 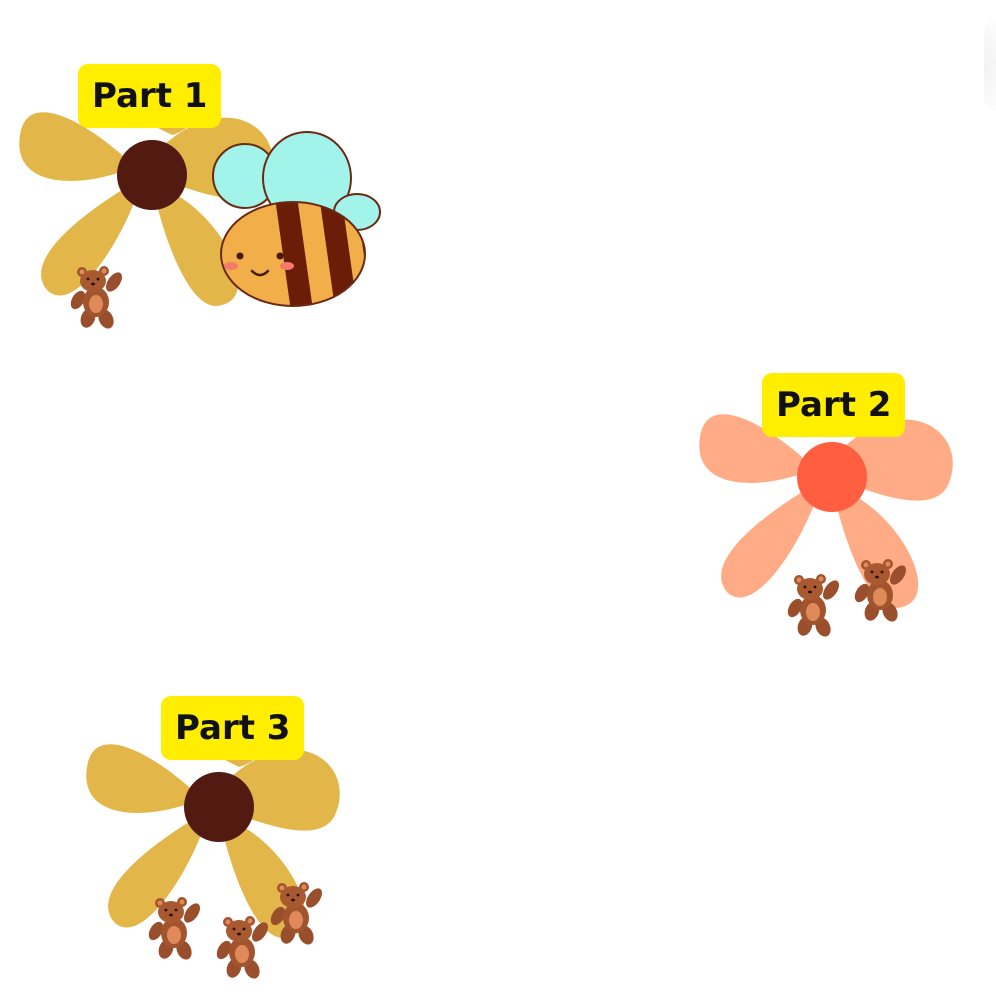 I want to click on part-2-label: Part 2, so click(x=834, y=405).